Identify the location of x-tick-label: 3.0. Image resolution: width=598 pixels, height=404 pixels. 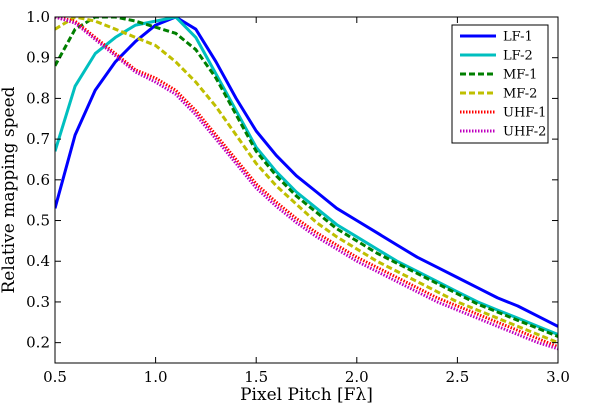
(558, 377).